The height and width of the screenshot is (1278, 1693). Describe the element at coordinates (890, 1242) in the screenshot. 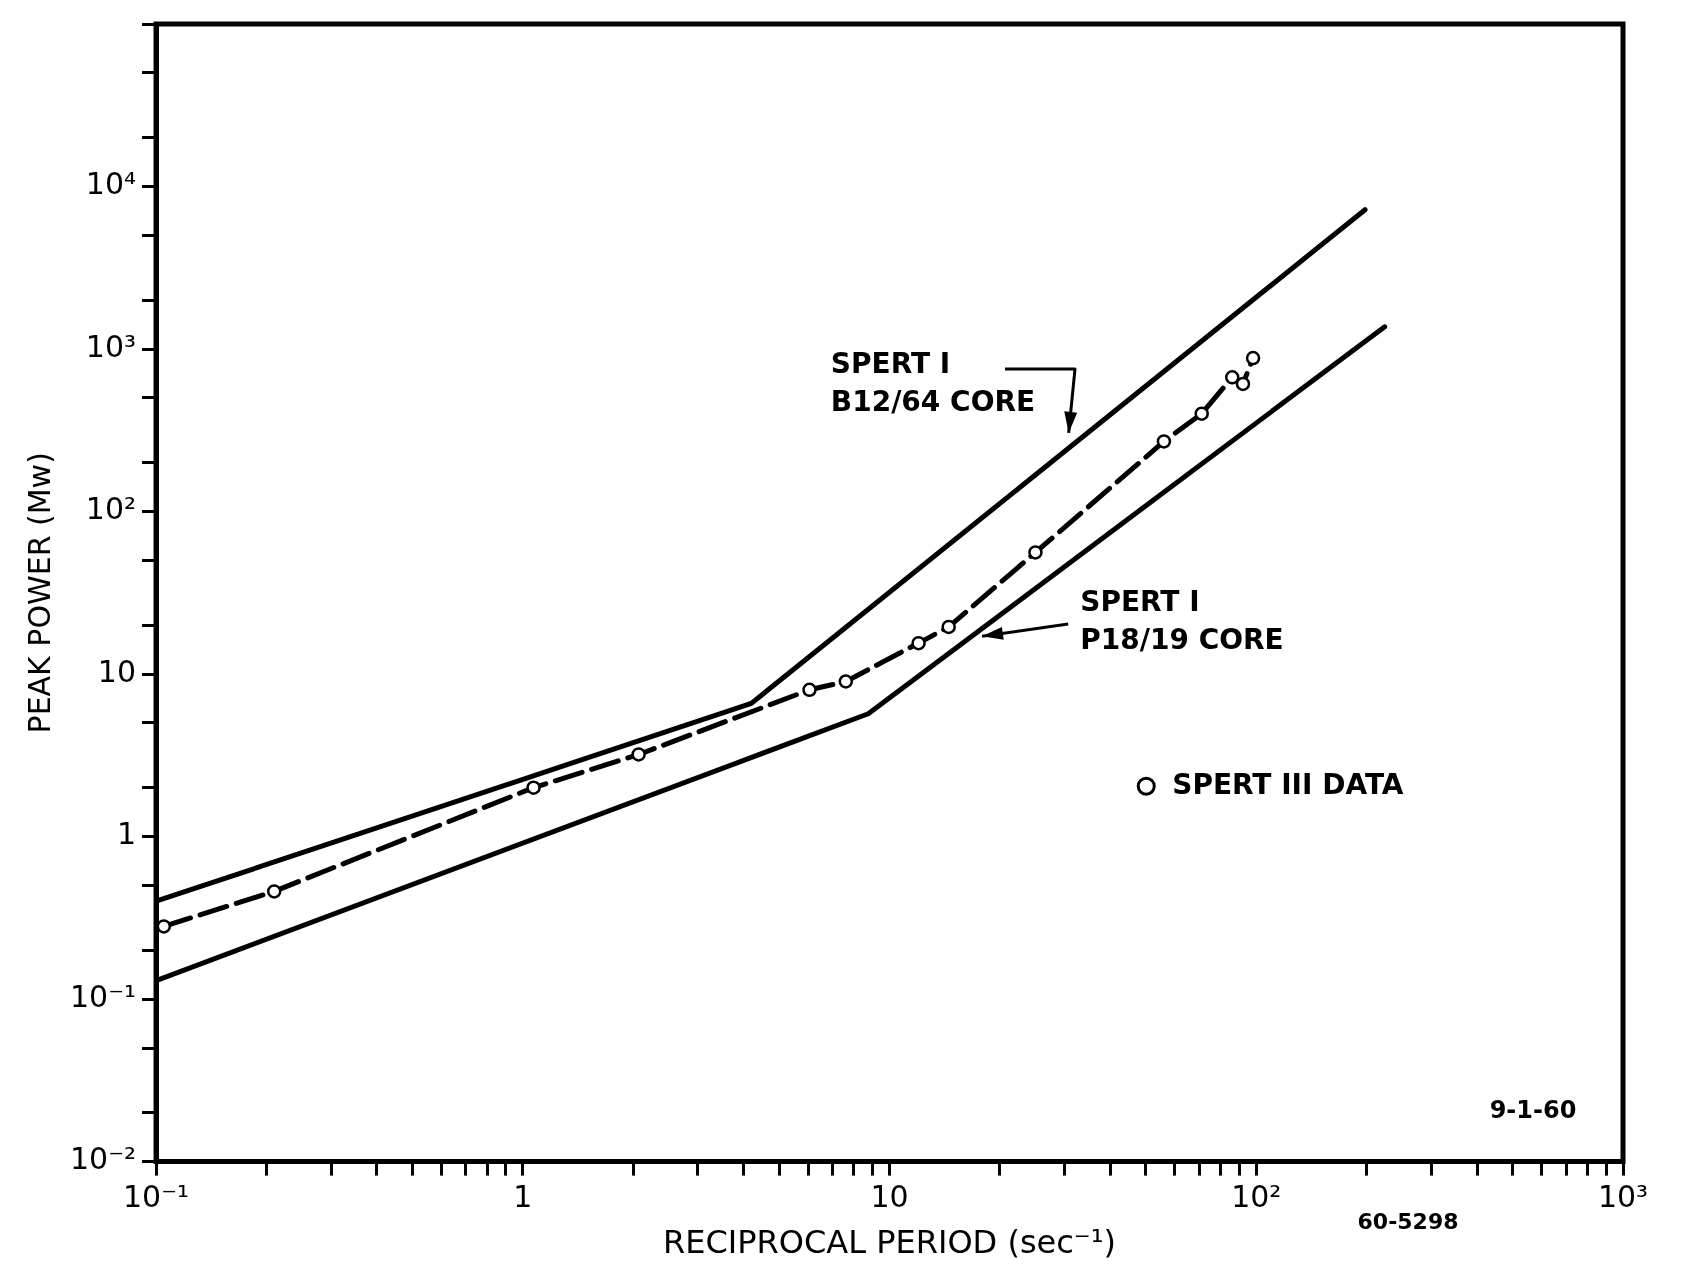

I see `x-axis-title: RECIPROCAL PERIOD (sec⁻¹)` at that location.